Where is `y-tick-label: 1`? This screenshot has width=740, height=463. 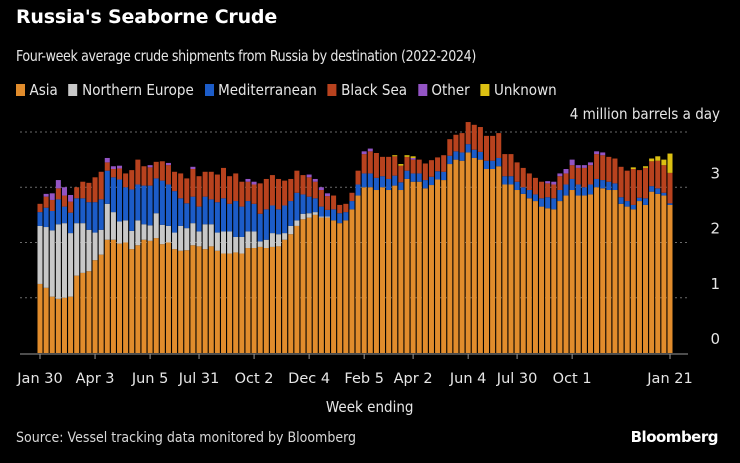
y-tick-label: 1 is located at coordinates (715, 284).